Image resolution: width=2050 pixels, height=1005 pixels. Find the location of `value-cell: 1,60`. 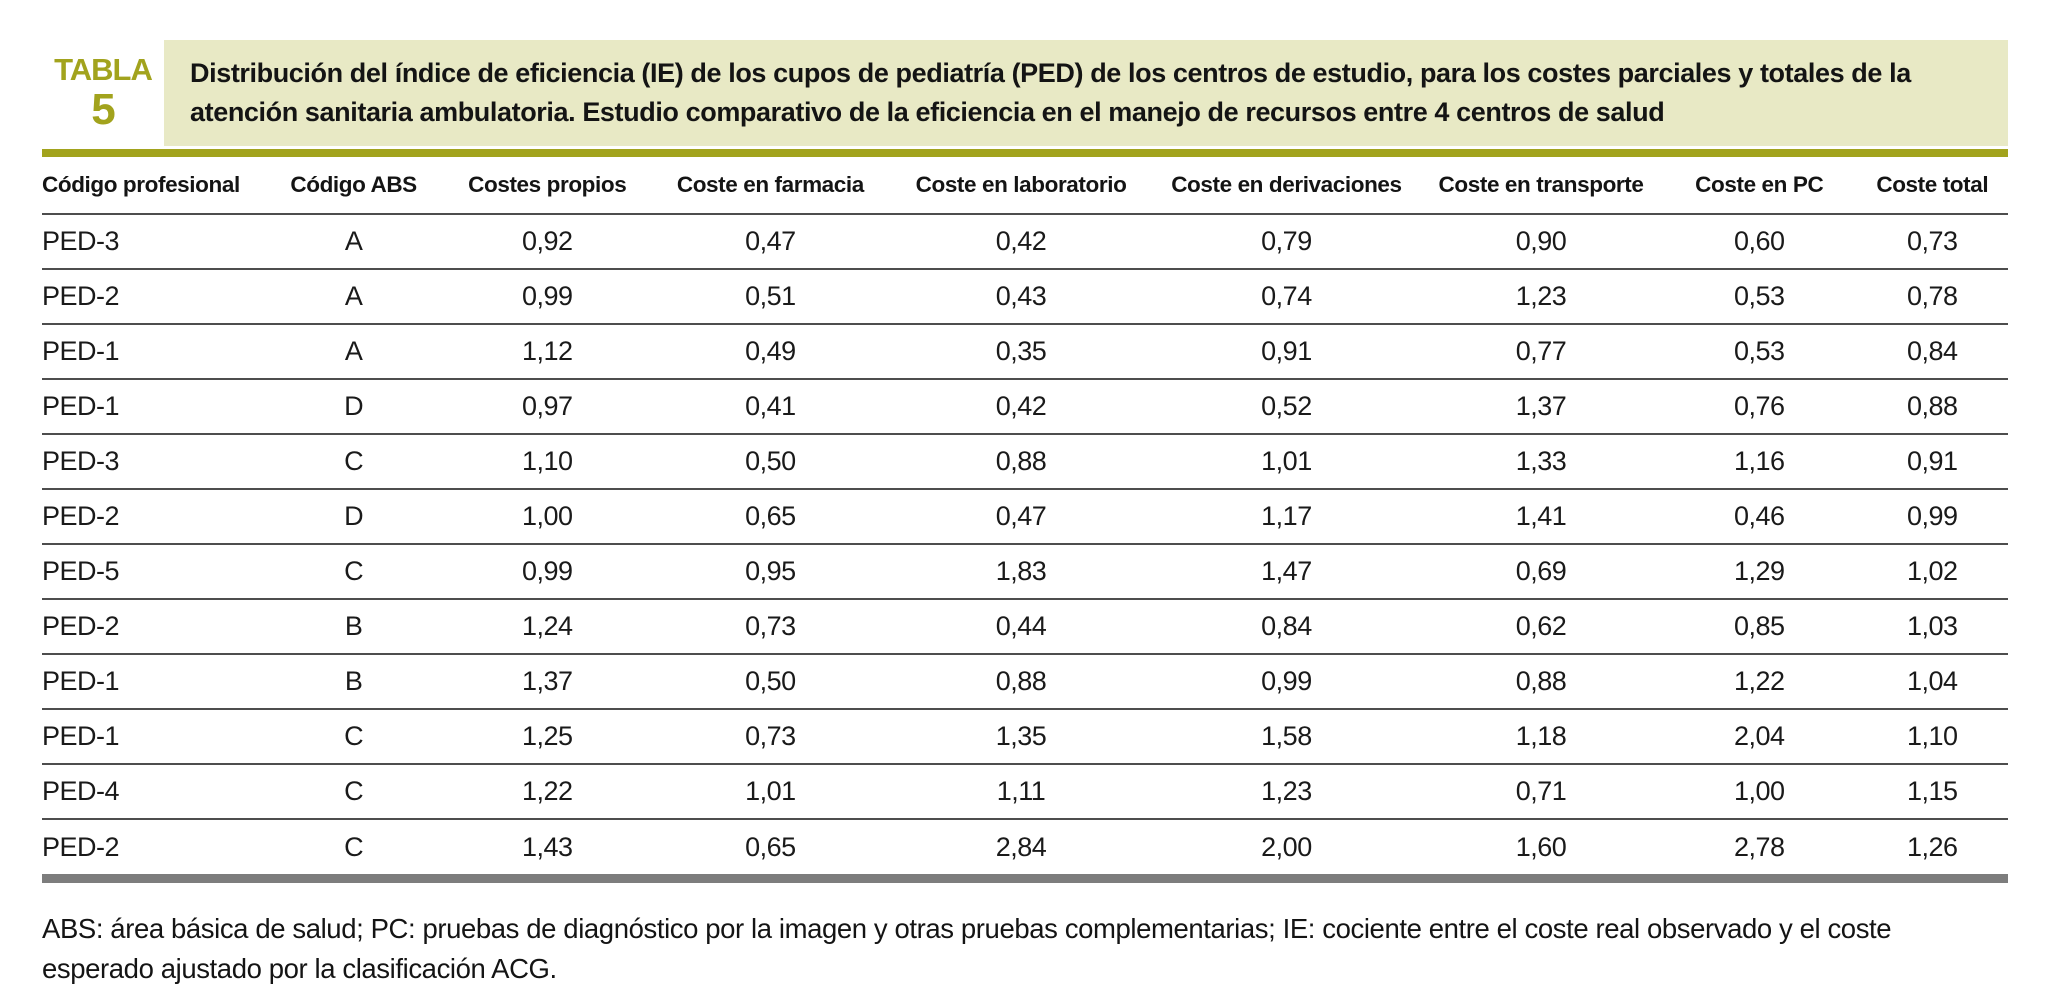

value-cell: 1,60 is located at coordinates (1541, 846).